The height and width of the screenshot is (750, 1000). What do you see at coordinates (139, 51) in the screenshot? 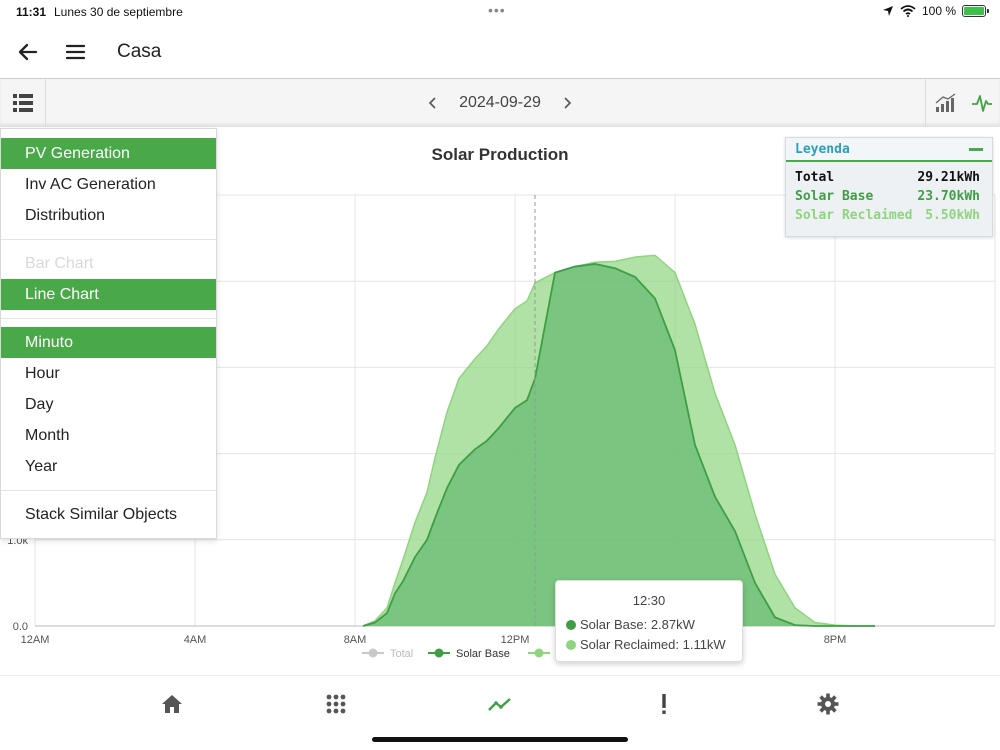
I see `page-title: Casa` at bounding box center [139, 51].